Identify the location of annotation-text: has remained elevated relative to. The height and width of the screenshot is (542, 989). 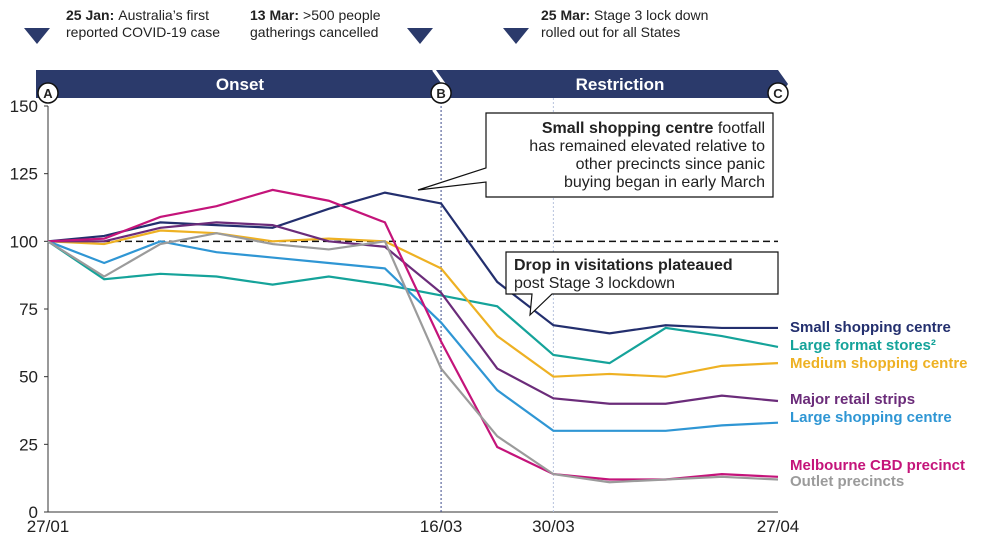
(647, 146).